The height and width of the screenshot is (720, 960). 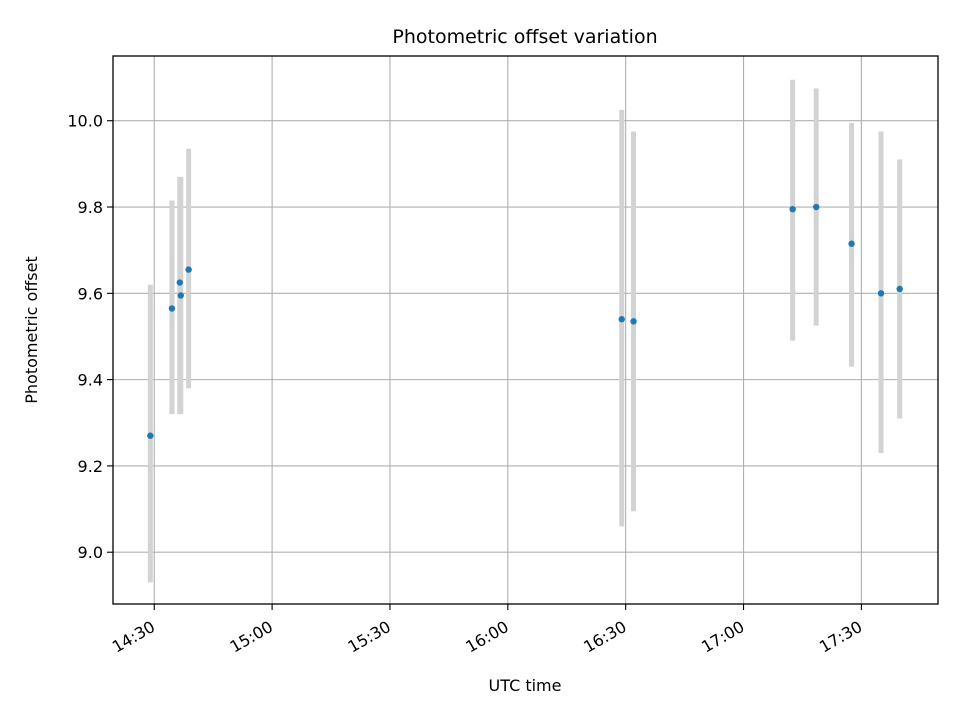 What do you see at coordinates (90, 207) in the screenshot?
I see `y-tick-label: 9.8` at bounding box center [90, 207].